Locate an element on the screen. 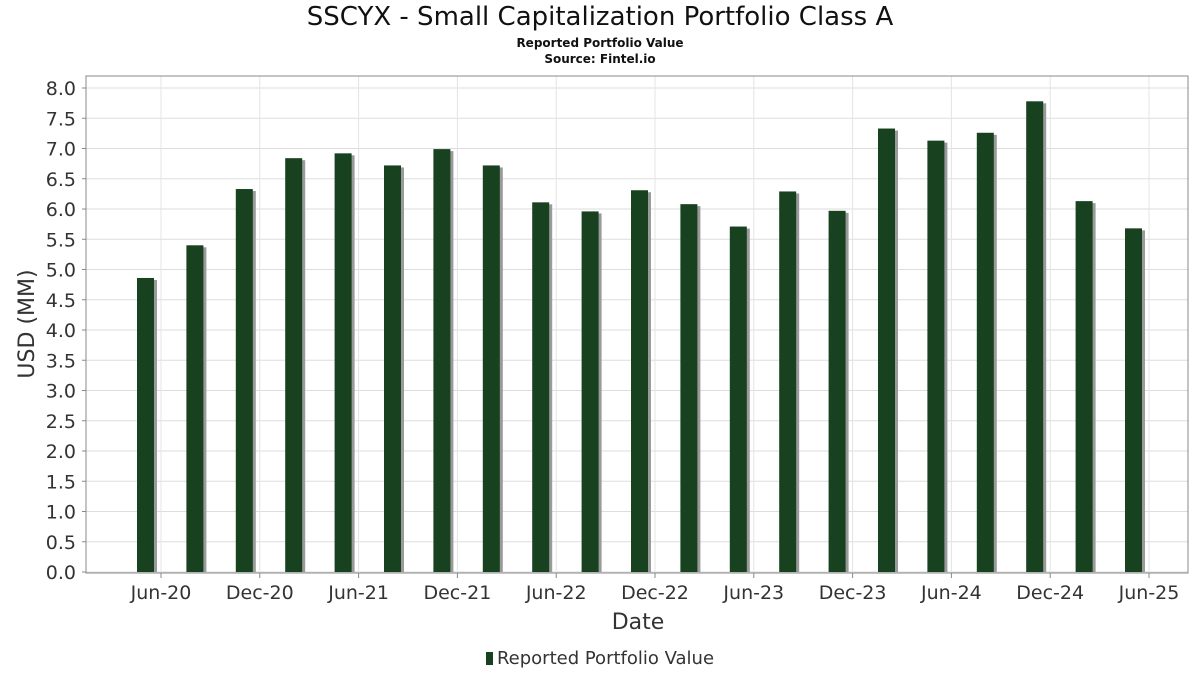  y-tick-label: 3.5 is located at coordinates (61, 361).